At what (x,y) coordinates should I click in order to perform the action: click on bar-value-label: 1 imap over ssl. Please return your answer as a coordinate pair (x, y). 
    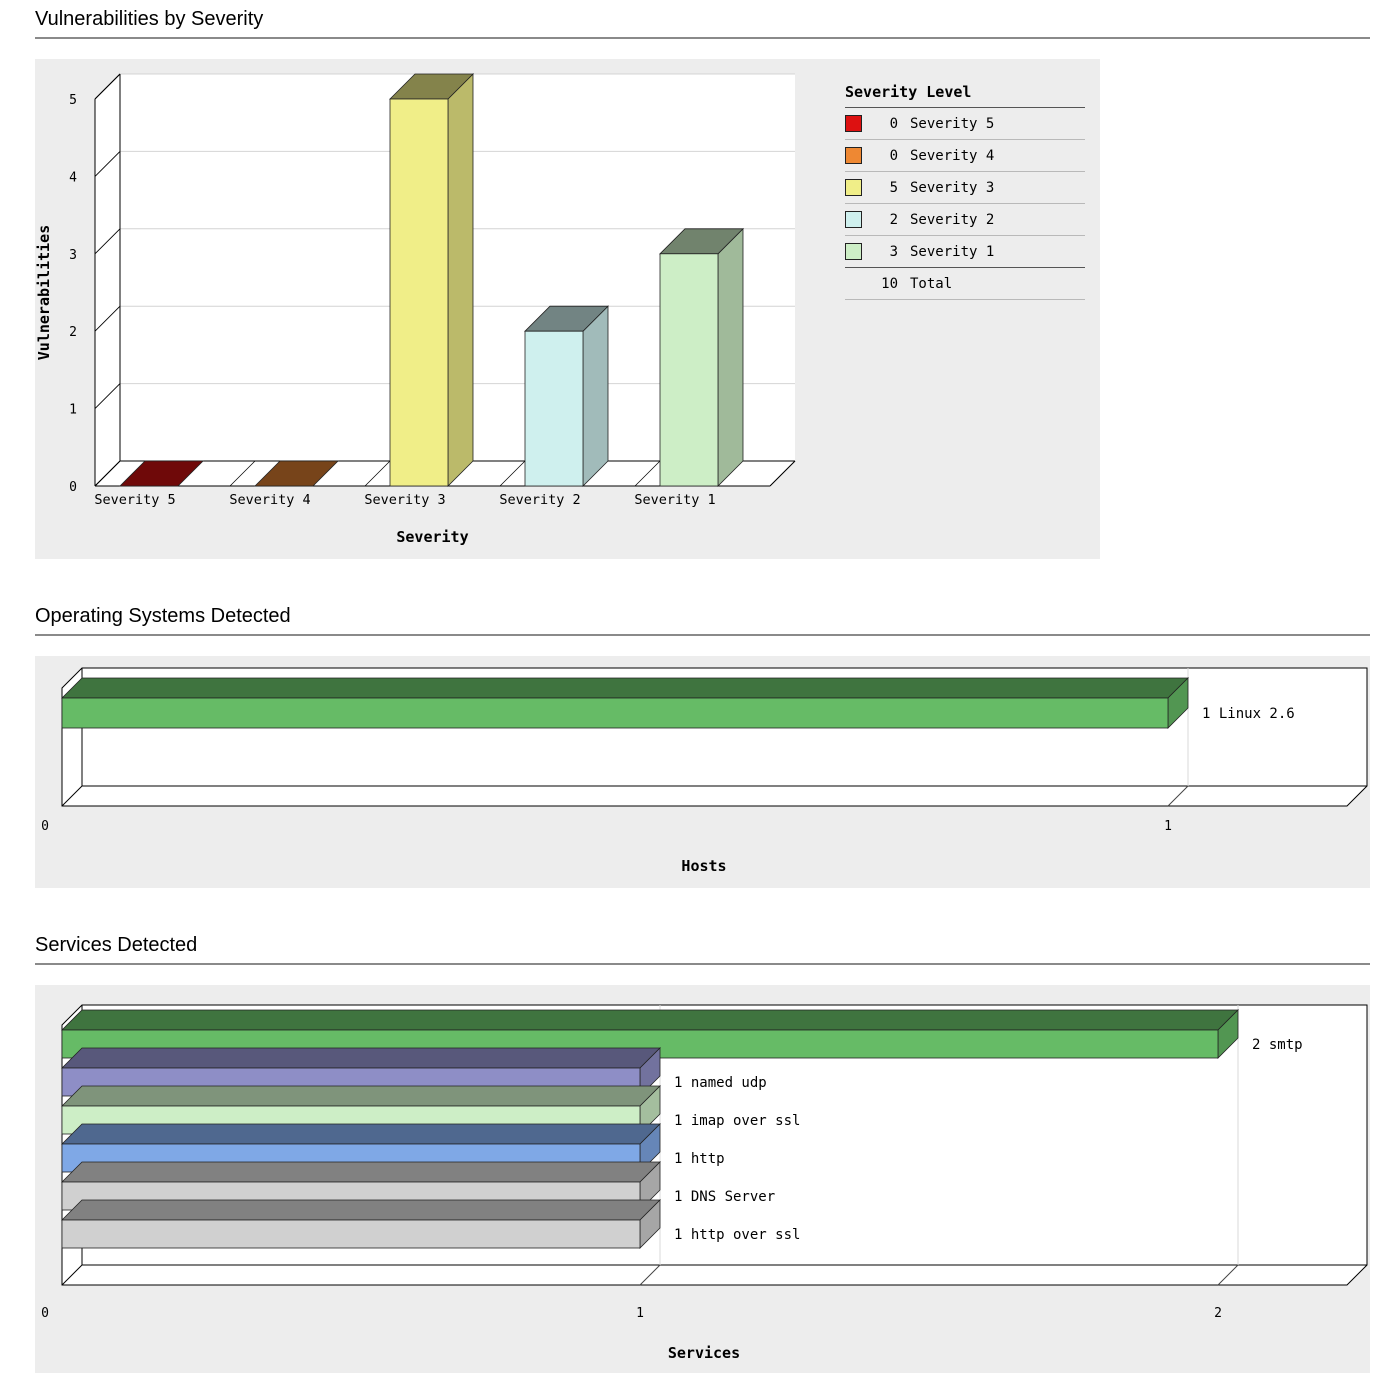
    Looking at the image, I should click on (737, 1121).